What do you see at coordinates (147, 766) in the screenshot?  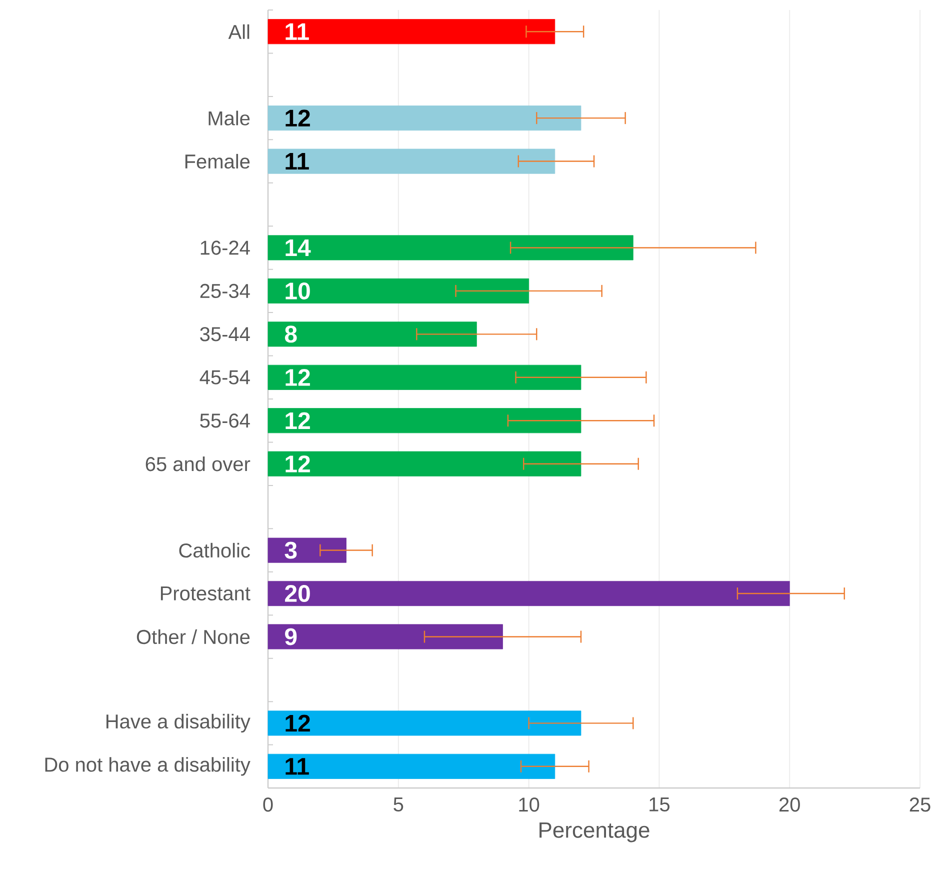 I see `y-tick-label: Do not have a disability` at bounding box center [147, 766].